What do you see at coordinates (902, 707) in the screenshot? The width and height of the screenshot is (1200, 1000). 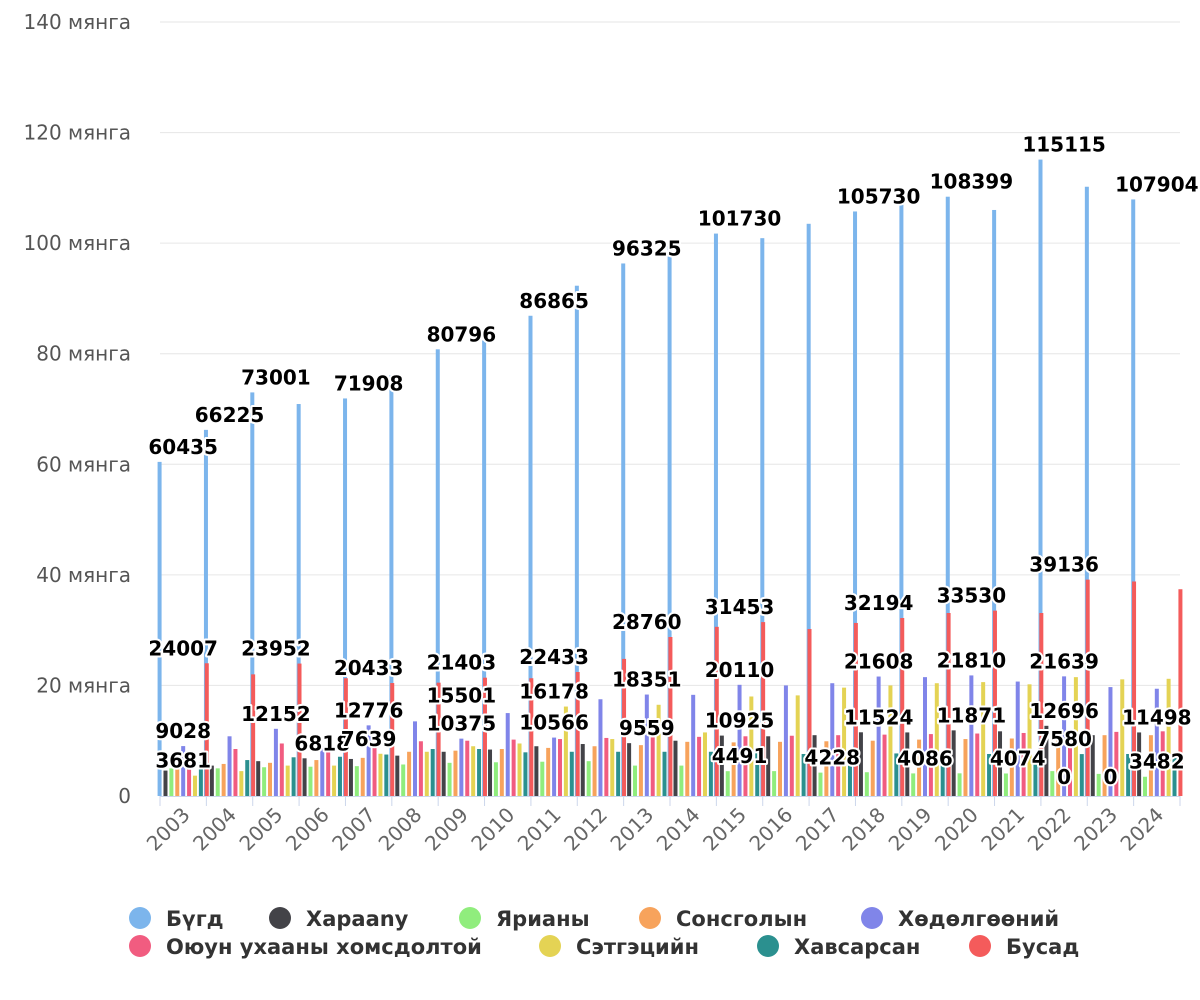 I see `bar-2018-s8` at bounding box center [902, 707].